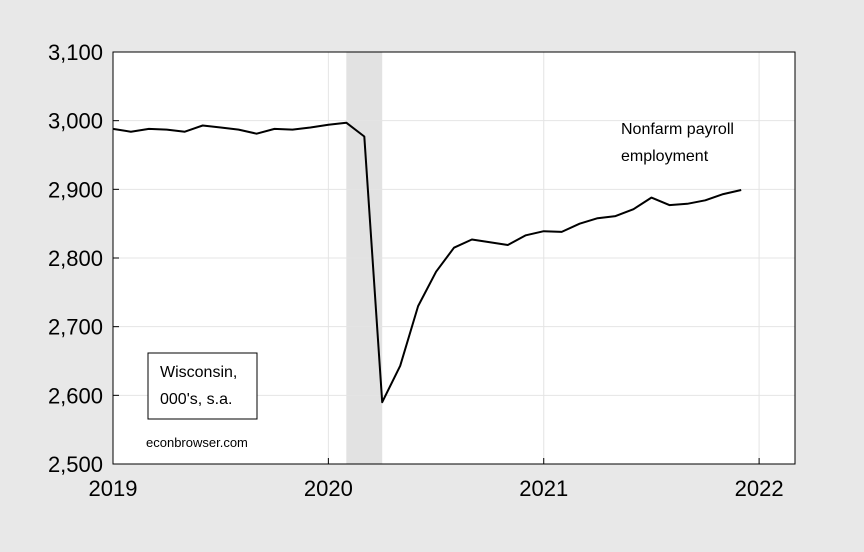 The height and width of the screenshot is (552, 864). I want to click on y-tick-label: 3,100, so click(75, 52).